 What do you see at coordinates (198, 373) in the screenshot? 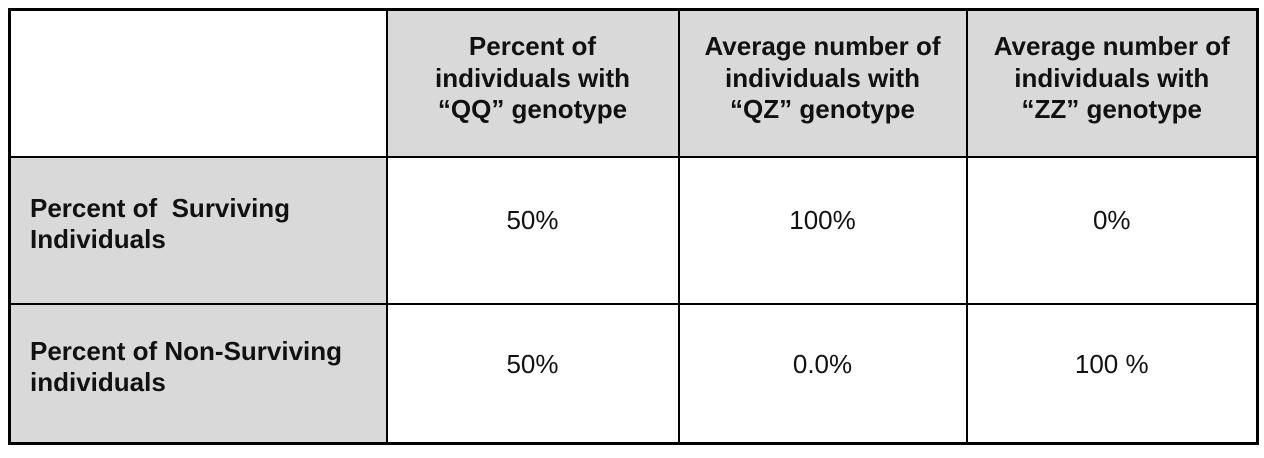
I see `row-header-non-surviving: Percent of Non-Surviving individuals` at bounding box center [198, 373].